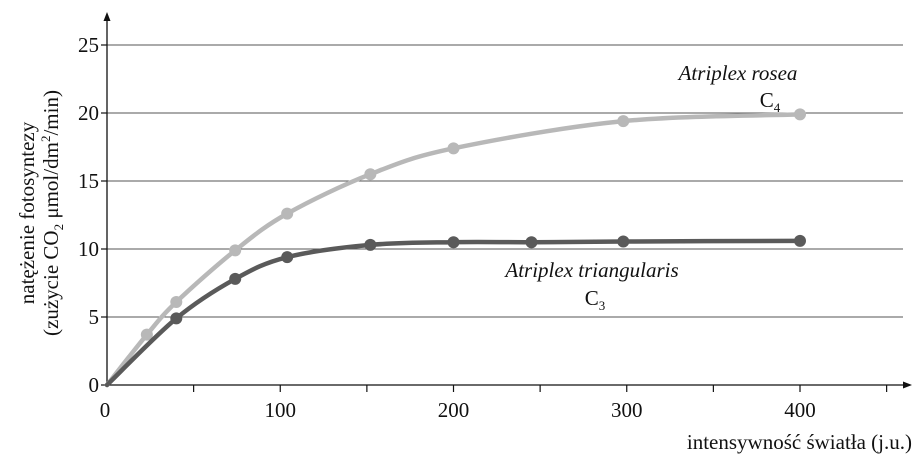  I want to click on series-sublabel-c4-index: 4, so click(777, 107).